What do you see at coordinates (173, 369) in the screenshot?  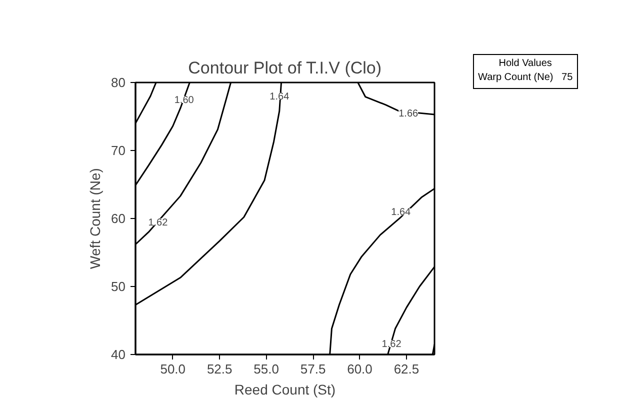 I see `x-tick-label: 50.0` at bounding box center [173, 369].